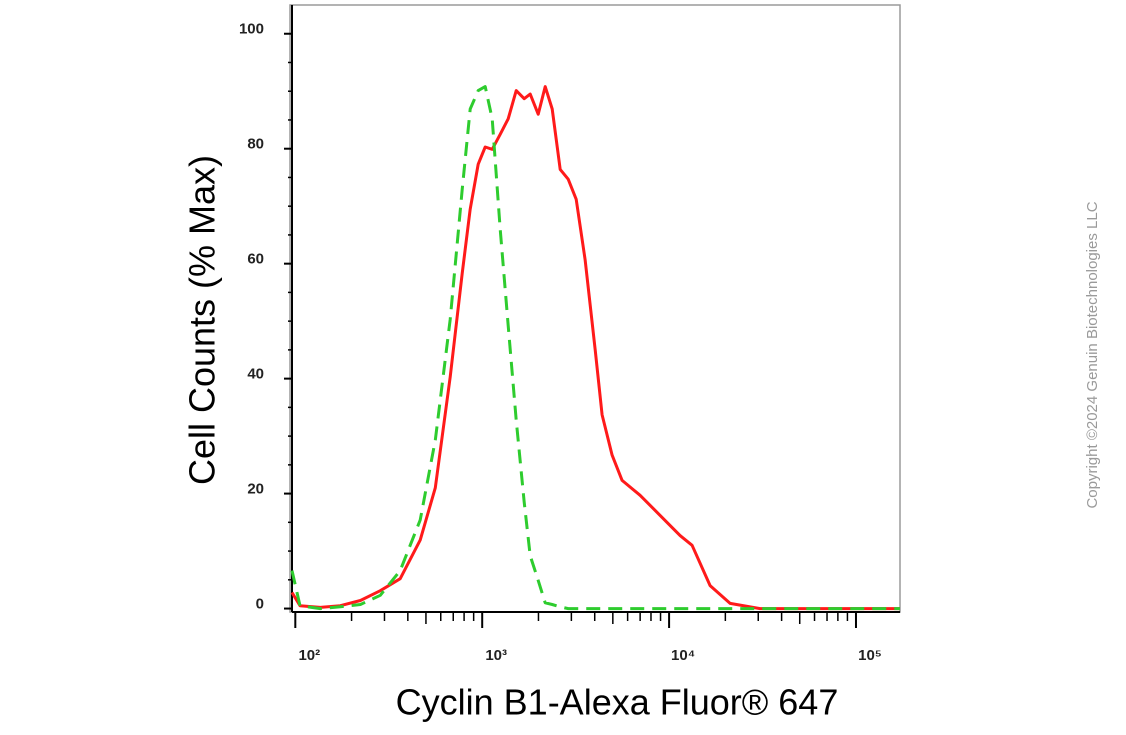 This screenshot has width=1126, height=735. I want to click on y-tick-label: 80, so click(255, 144).